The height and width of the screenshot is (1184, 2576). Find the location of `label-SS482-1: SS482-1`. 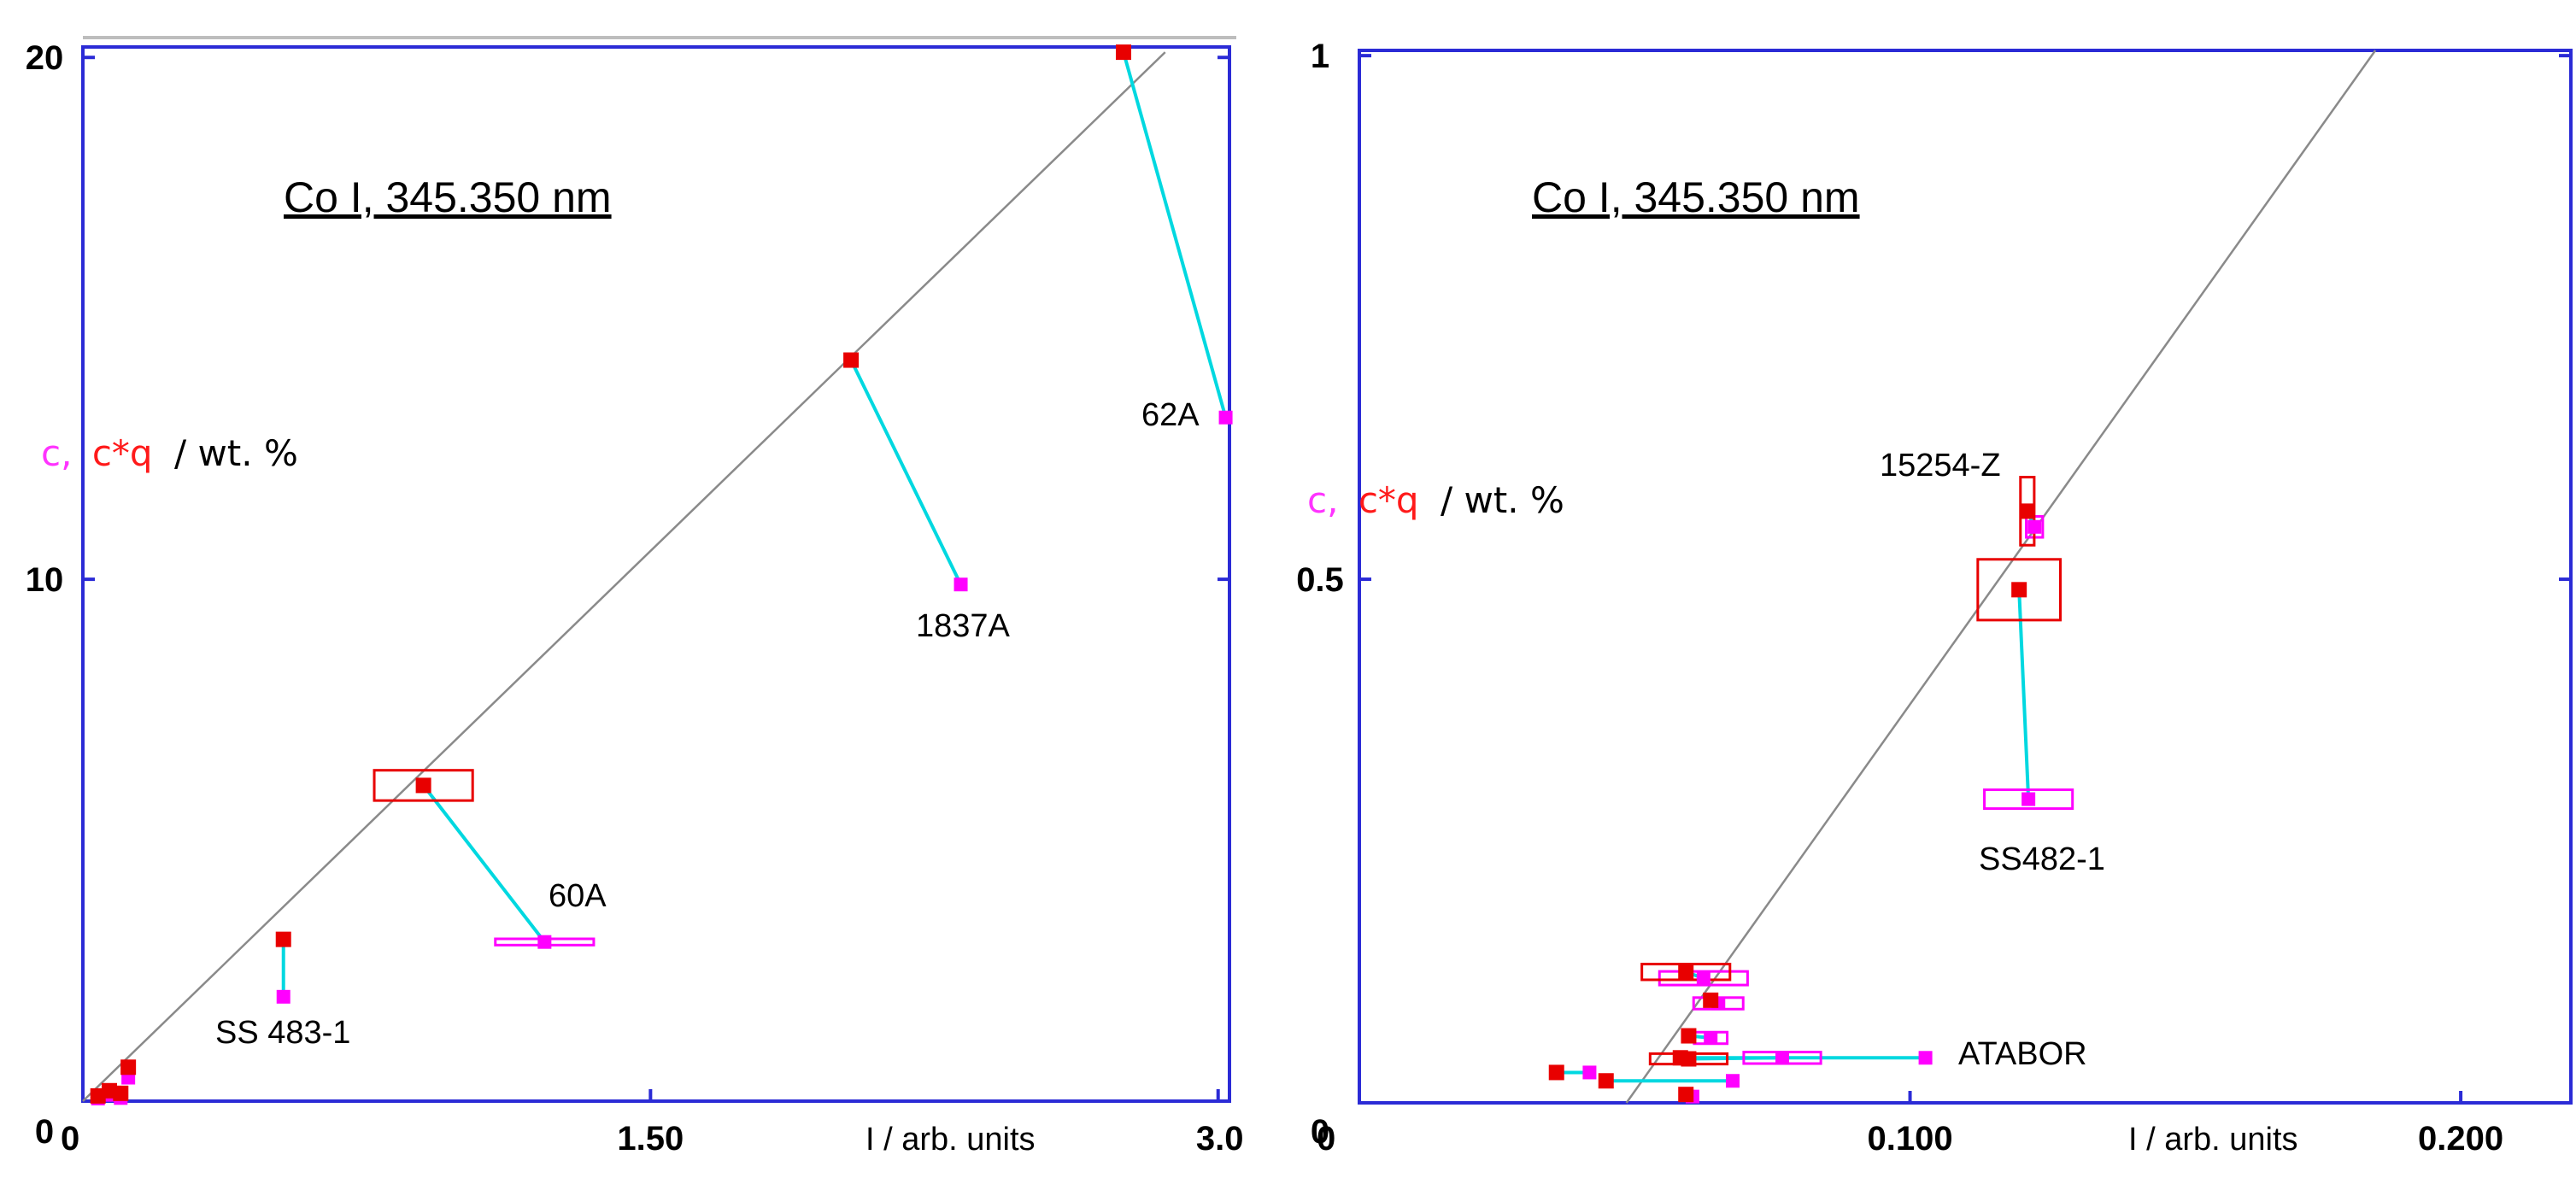

label-SS482-1: SS482-1 is located at coordinates (2042, 859).